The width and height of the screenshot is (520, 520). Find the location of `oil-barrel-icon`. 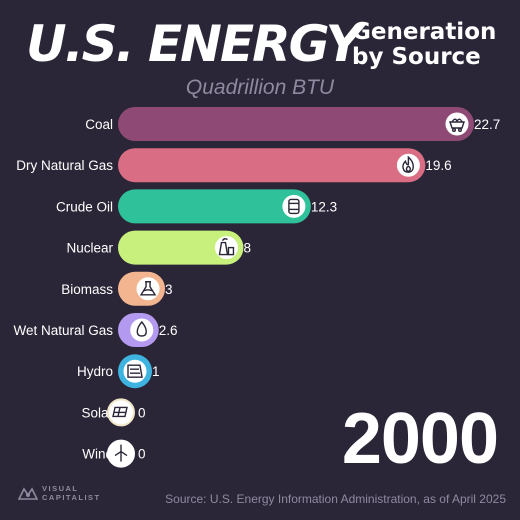

oil-barrel-icon is located at coordinates (294, 206).